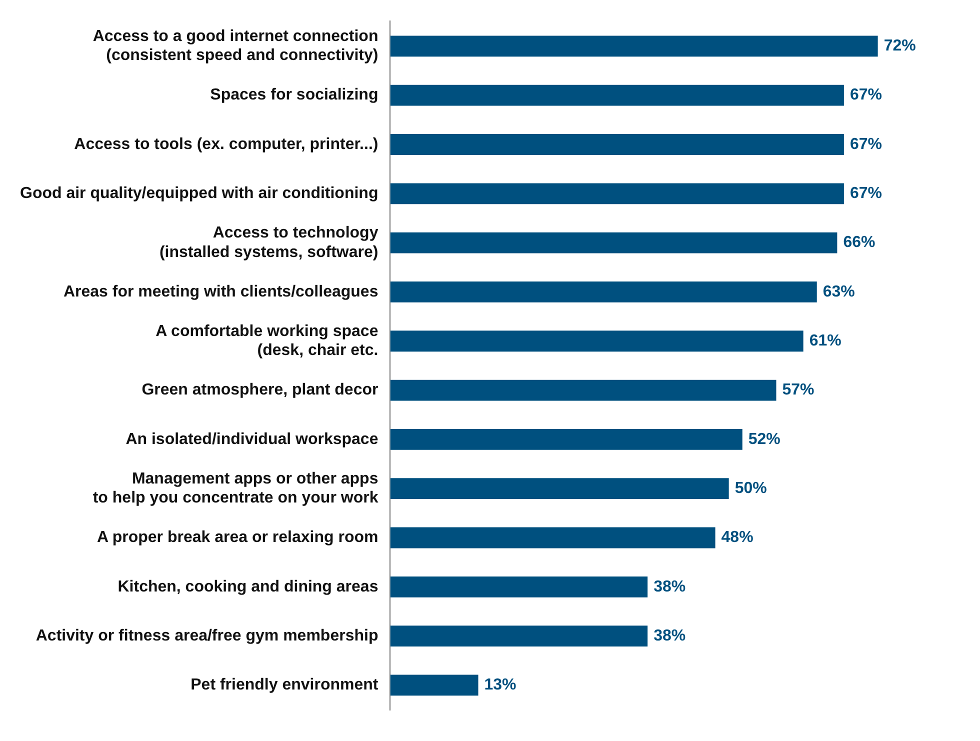 This screenshot has height=741, width=980. Describe the element at coordinates (764, 439) in the screenshot. I see `data-label: 52%` at that location.